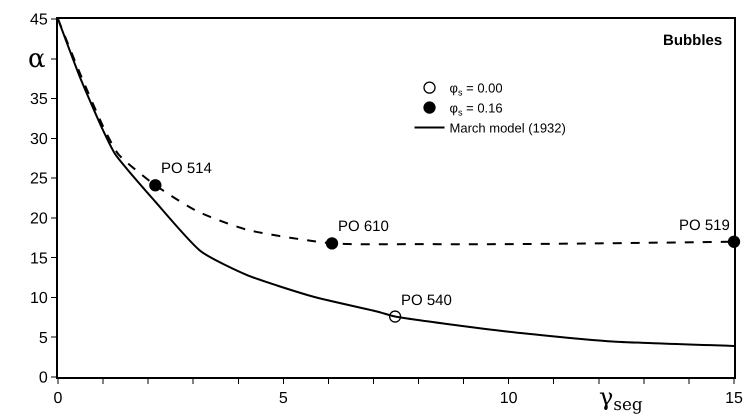  I want to click on y-axis-title: α, so click(37, 59).